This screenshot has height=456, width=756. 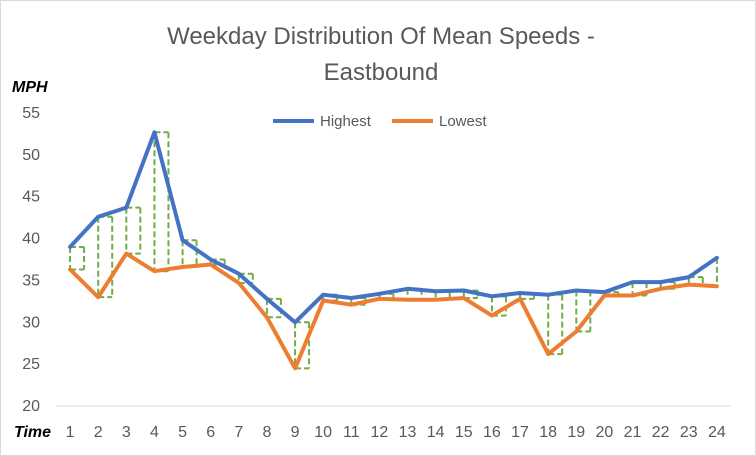 I want to click on x-tick-label: 1, so click(x=70, y=432).